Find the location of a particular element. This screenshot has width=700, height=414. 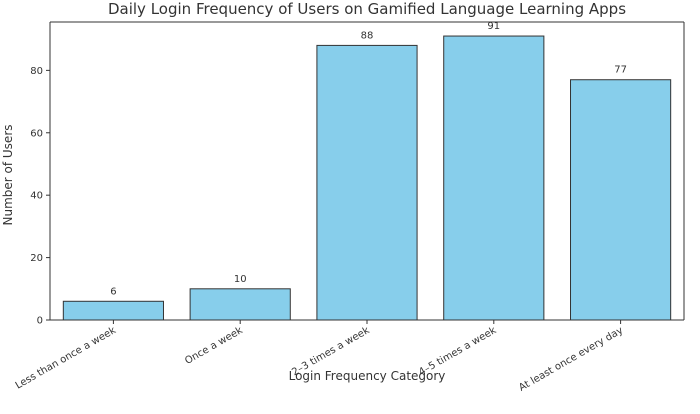

y-tick-label: 40 is located at coordinates (36, 196).